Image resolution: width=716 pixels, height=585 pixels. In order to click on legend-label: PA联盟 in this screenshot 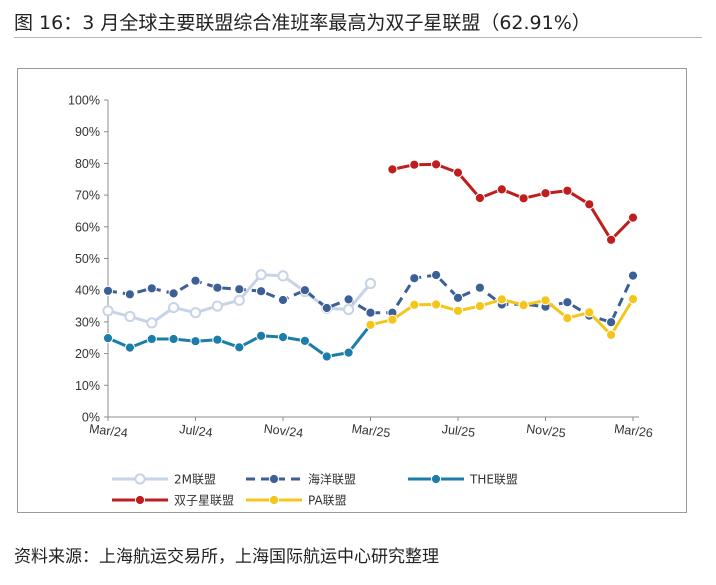, I will do `click(327, 501)`.